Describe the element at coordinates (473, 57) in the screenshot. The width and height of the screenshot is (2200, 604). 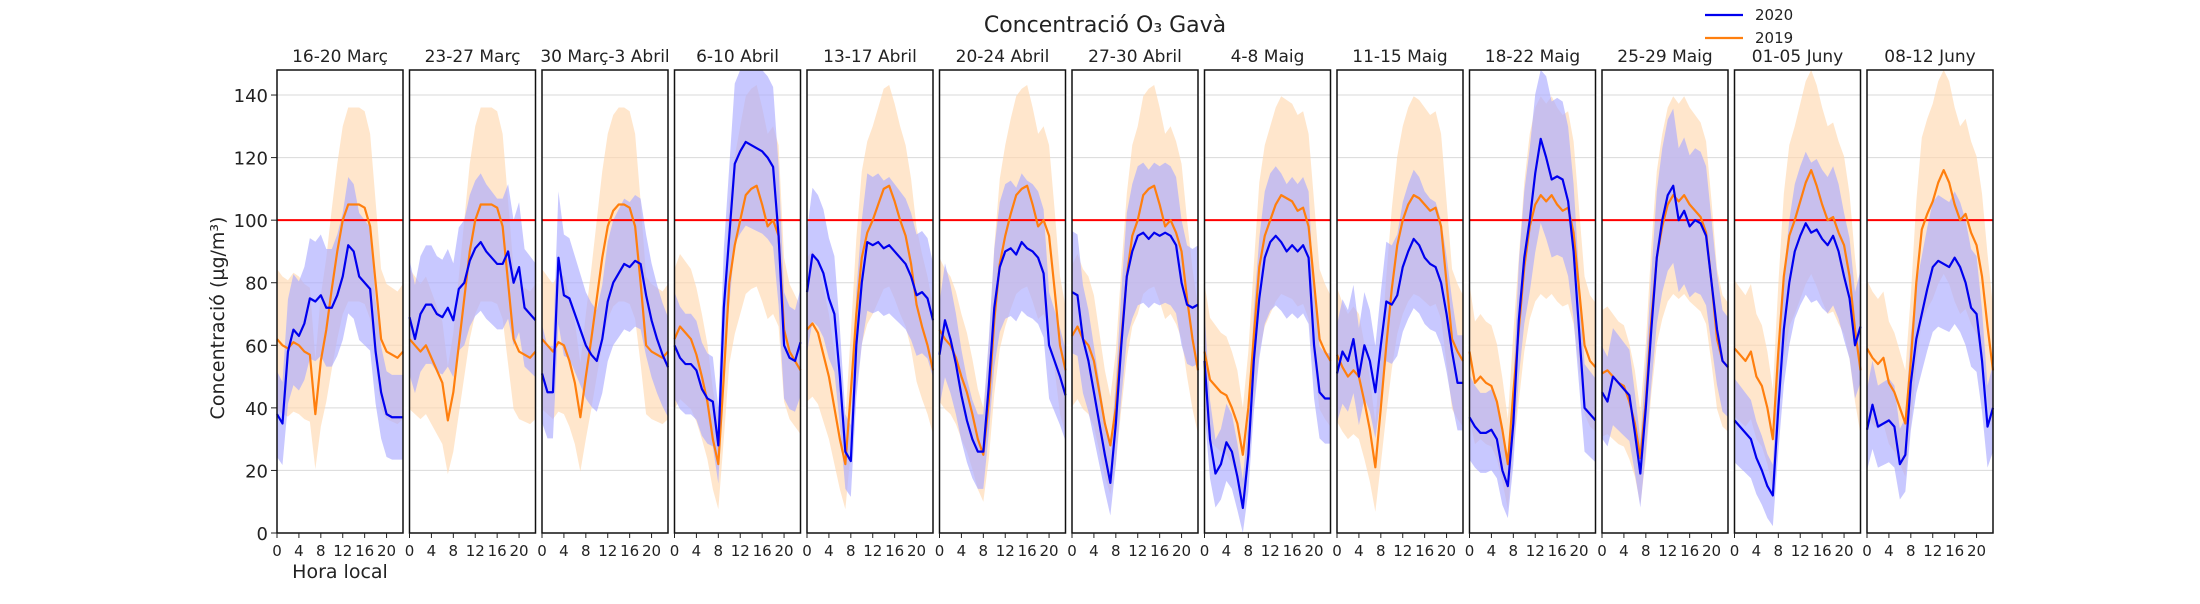
I see `panel-label: 23-27 Març` at that location.